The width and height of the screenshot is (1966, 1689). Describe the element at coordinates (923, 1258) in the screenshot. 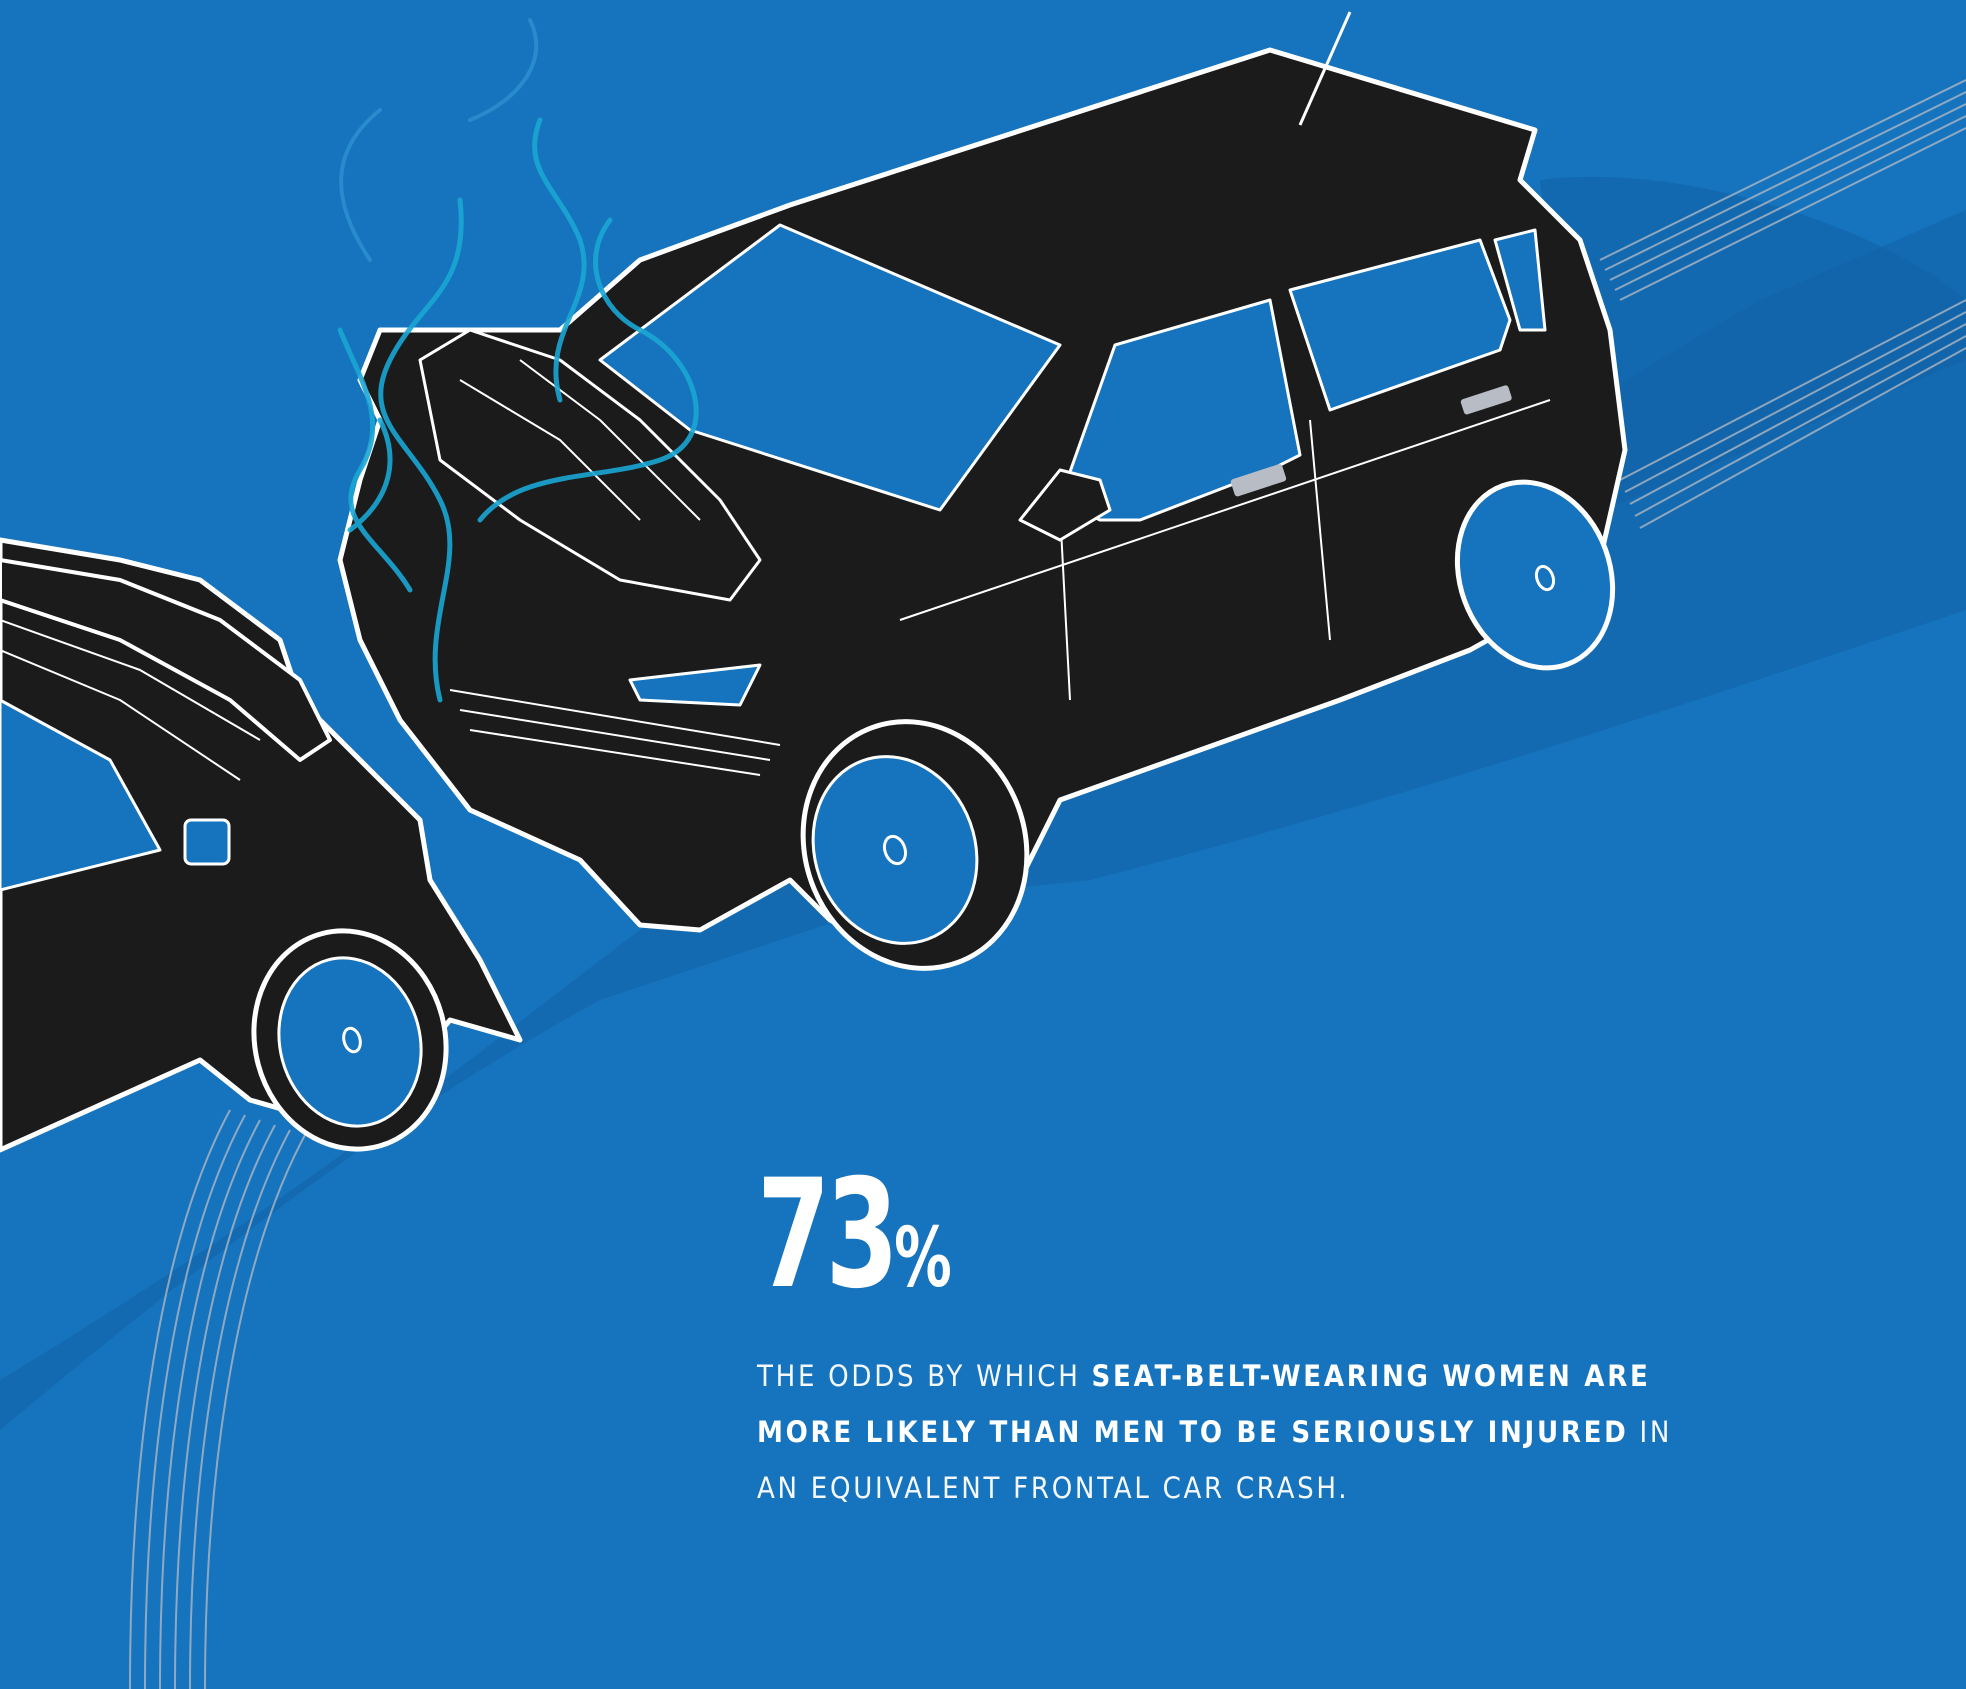

I see `percent-sign: %` at that location.